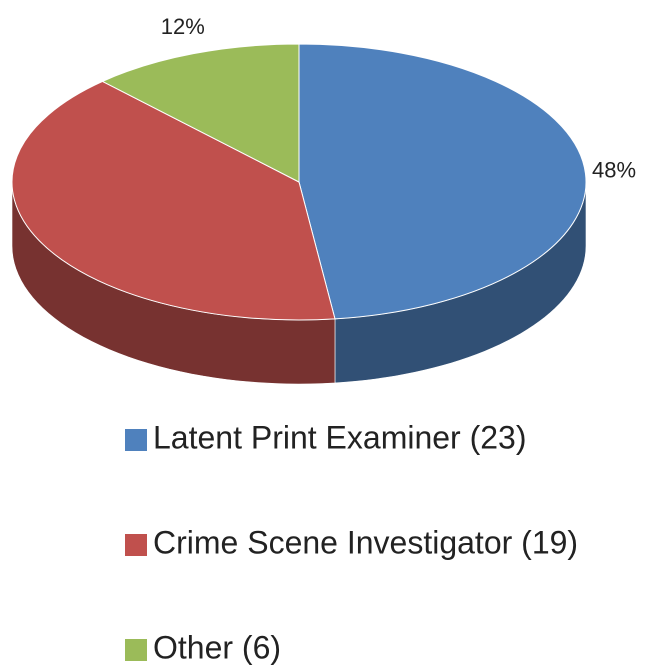 This screenshot has height=665, width=667. What do you see at coordinates (365, 542) in the screenshot?
I see `legend-label: Crime Scene Investigator (19)` at bounding box center [365, 542].